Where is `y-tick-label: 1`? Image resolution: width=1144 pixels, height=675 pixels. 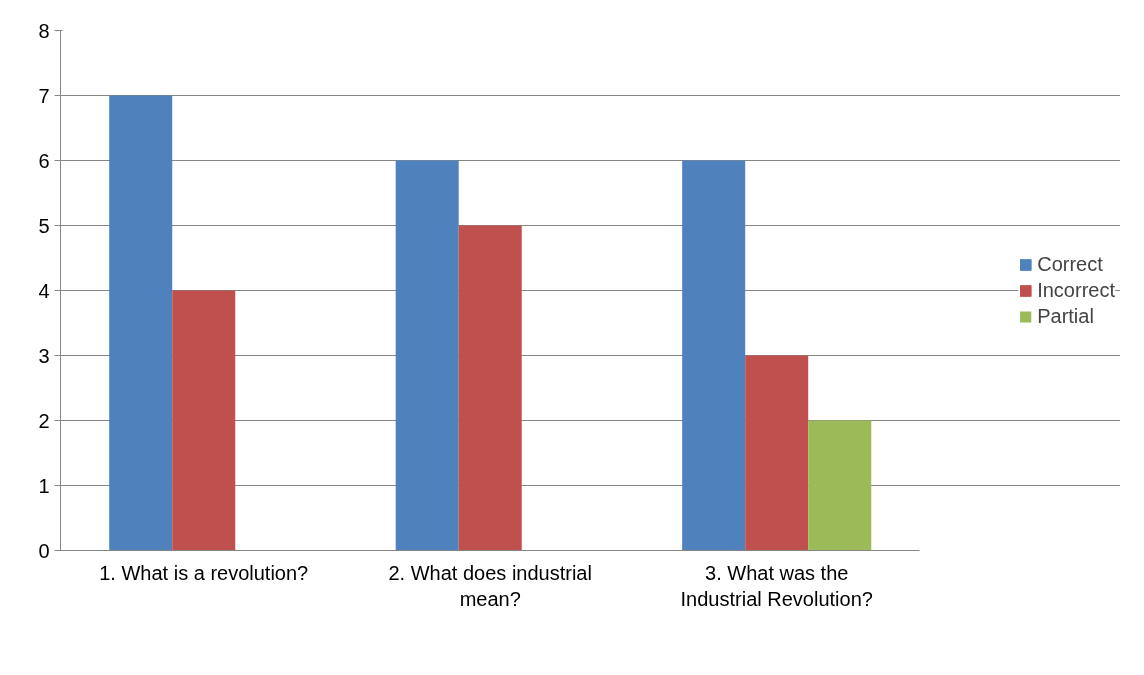
y-tick-label: 1 is located at coordinates (44, 485).